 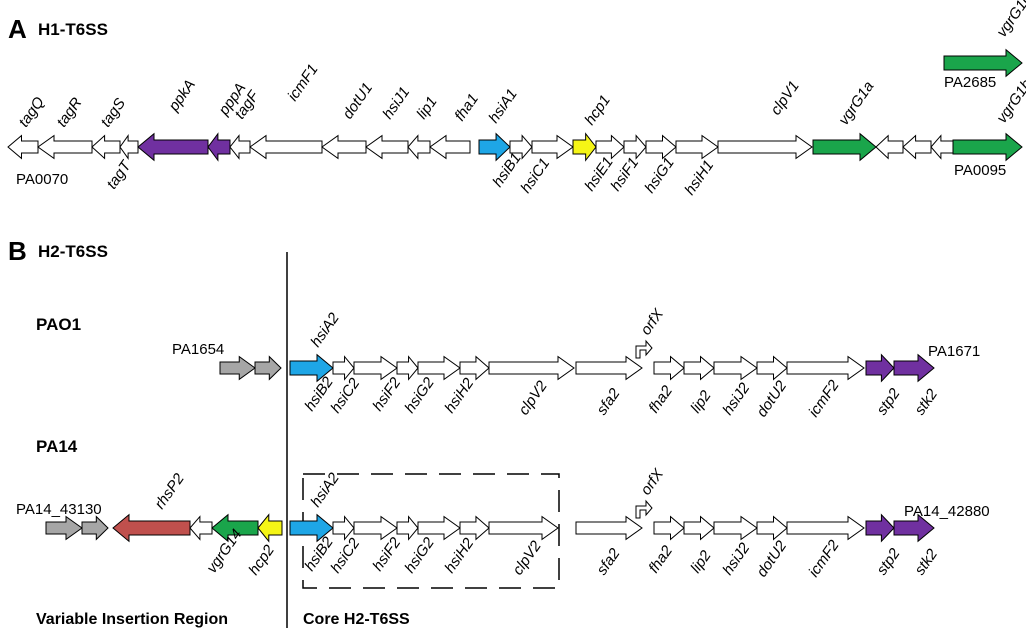 What do you see at coordinates (699, 177) in the screenshot?
I see `h1-gene-label-hsih1: hsiH1` at bounding box center [699, 177].